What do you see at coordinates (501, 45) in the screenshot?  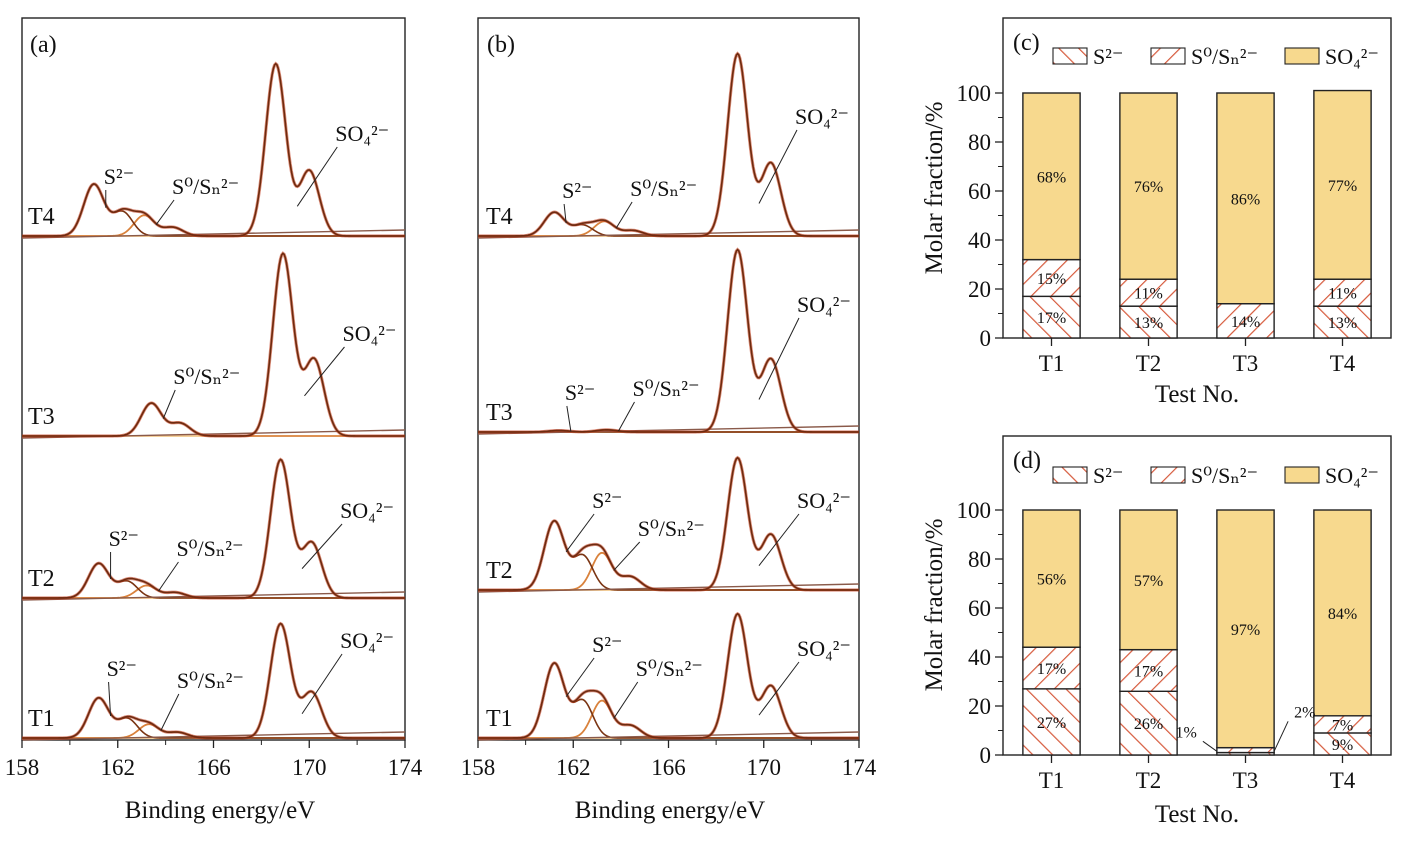 I see `panel-b-label: (b)` at bounding box center [501, 45].